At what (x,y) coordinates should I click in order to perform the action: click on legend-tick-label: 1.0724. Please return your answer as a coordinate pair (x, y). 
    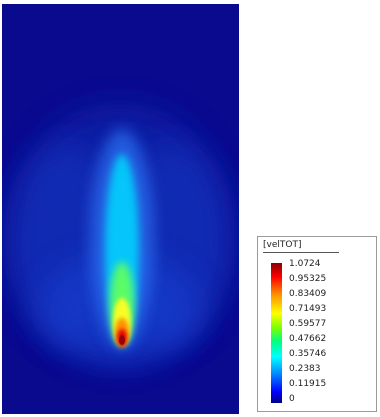
    Looking at the image, I should click on (305, 264).